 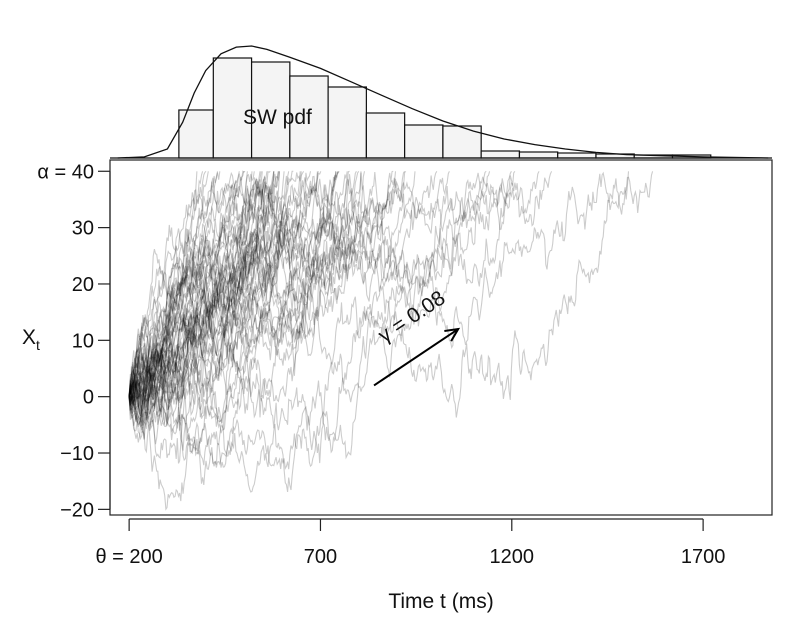 What do you see at coordinates (83, 341) in the screenshot?
I see `y-tick-label: 10` at bounding box center [83, 341].